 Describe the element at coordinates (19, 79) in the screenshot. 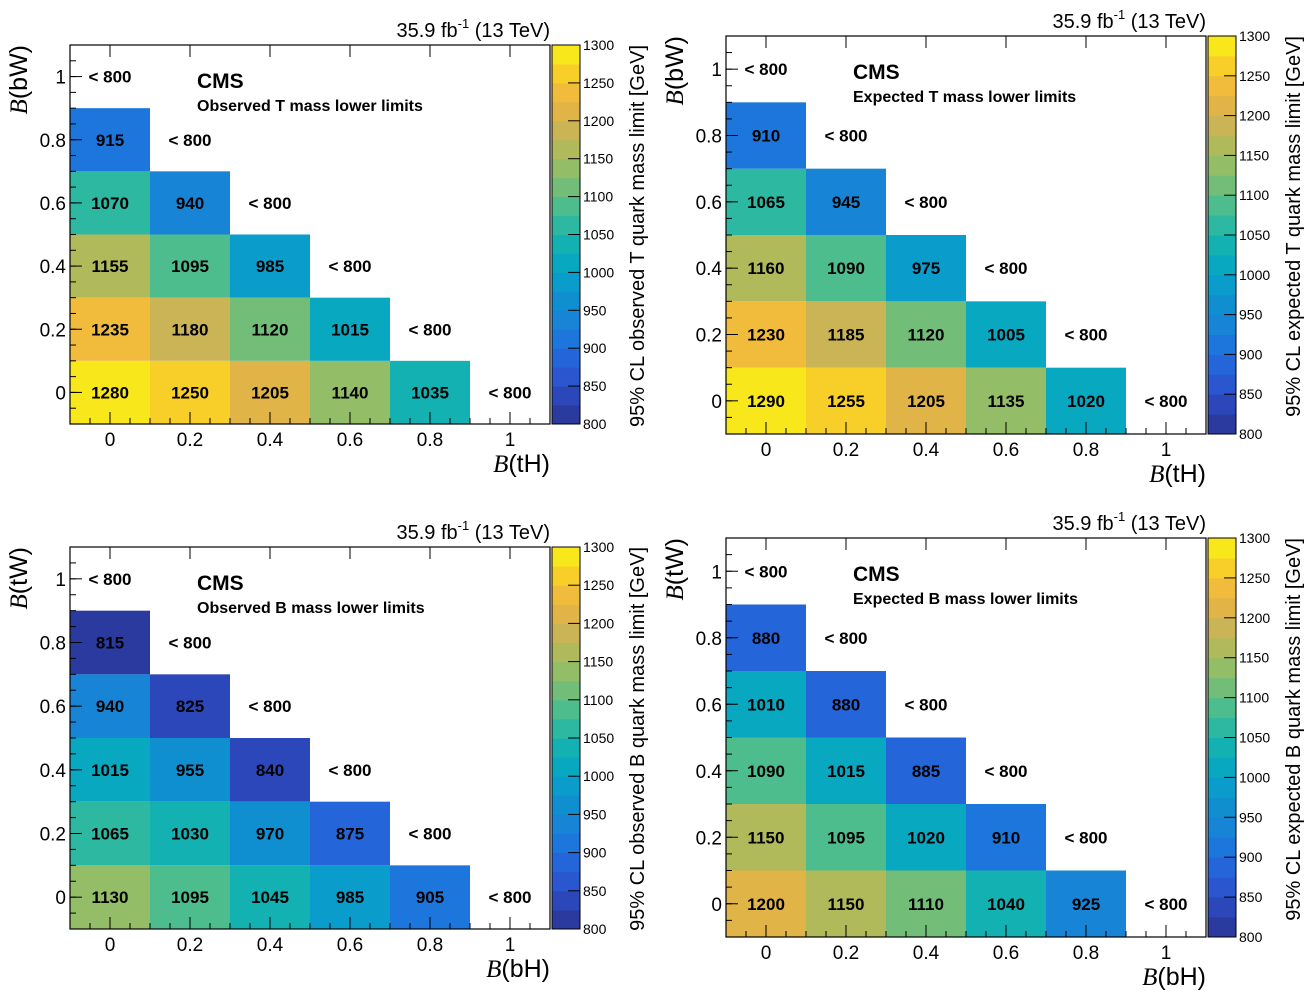

I see `y-axis-title: B(bW)` at that location.